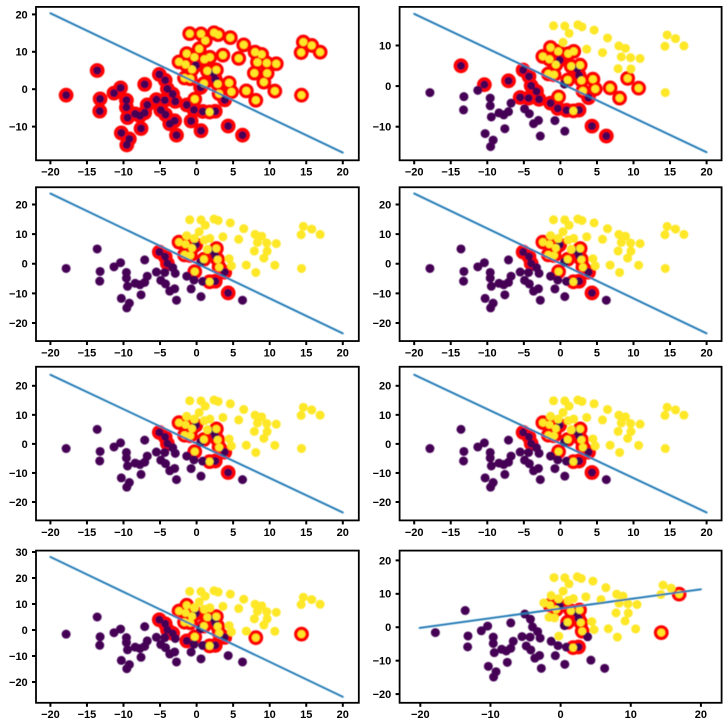 The width and height of the screenshot is (728, 728). Describe the element at coordinates (21, 553) in the screenshot. I see `svg-text: 30` at that location.